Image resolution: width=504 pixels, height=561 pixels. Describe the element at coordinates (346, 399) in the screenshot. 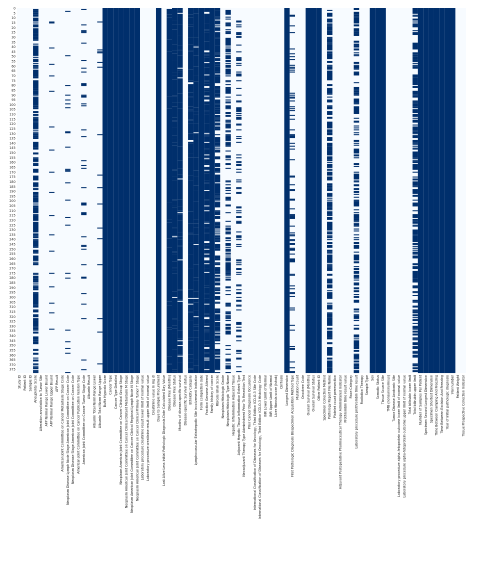

I see `column-tick-label: Prothrombin time result value` at that location.